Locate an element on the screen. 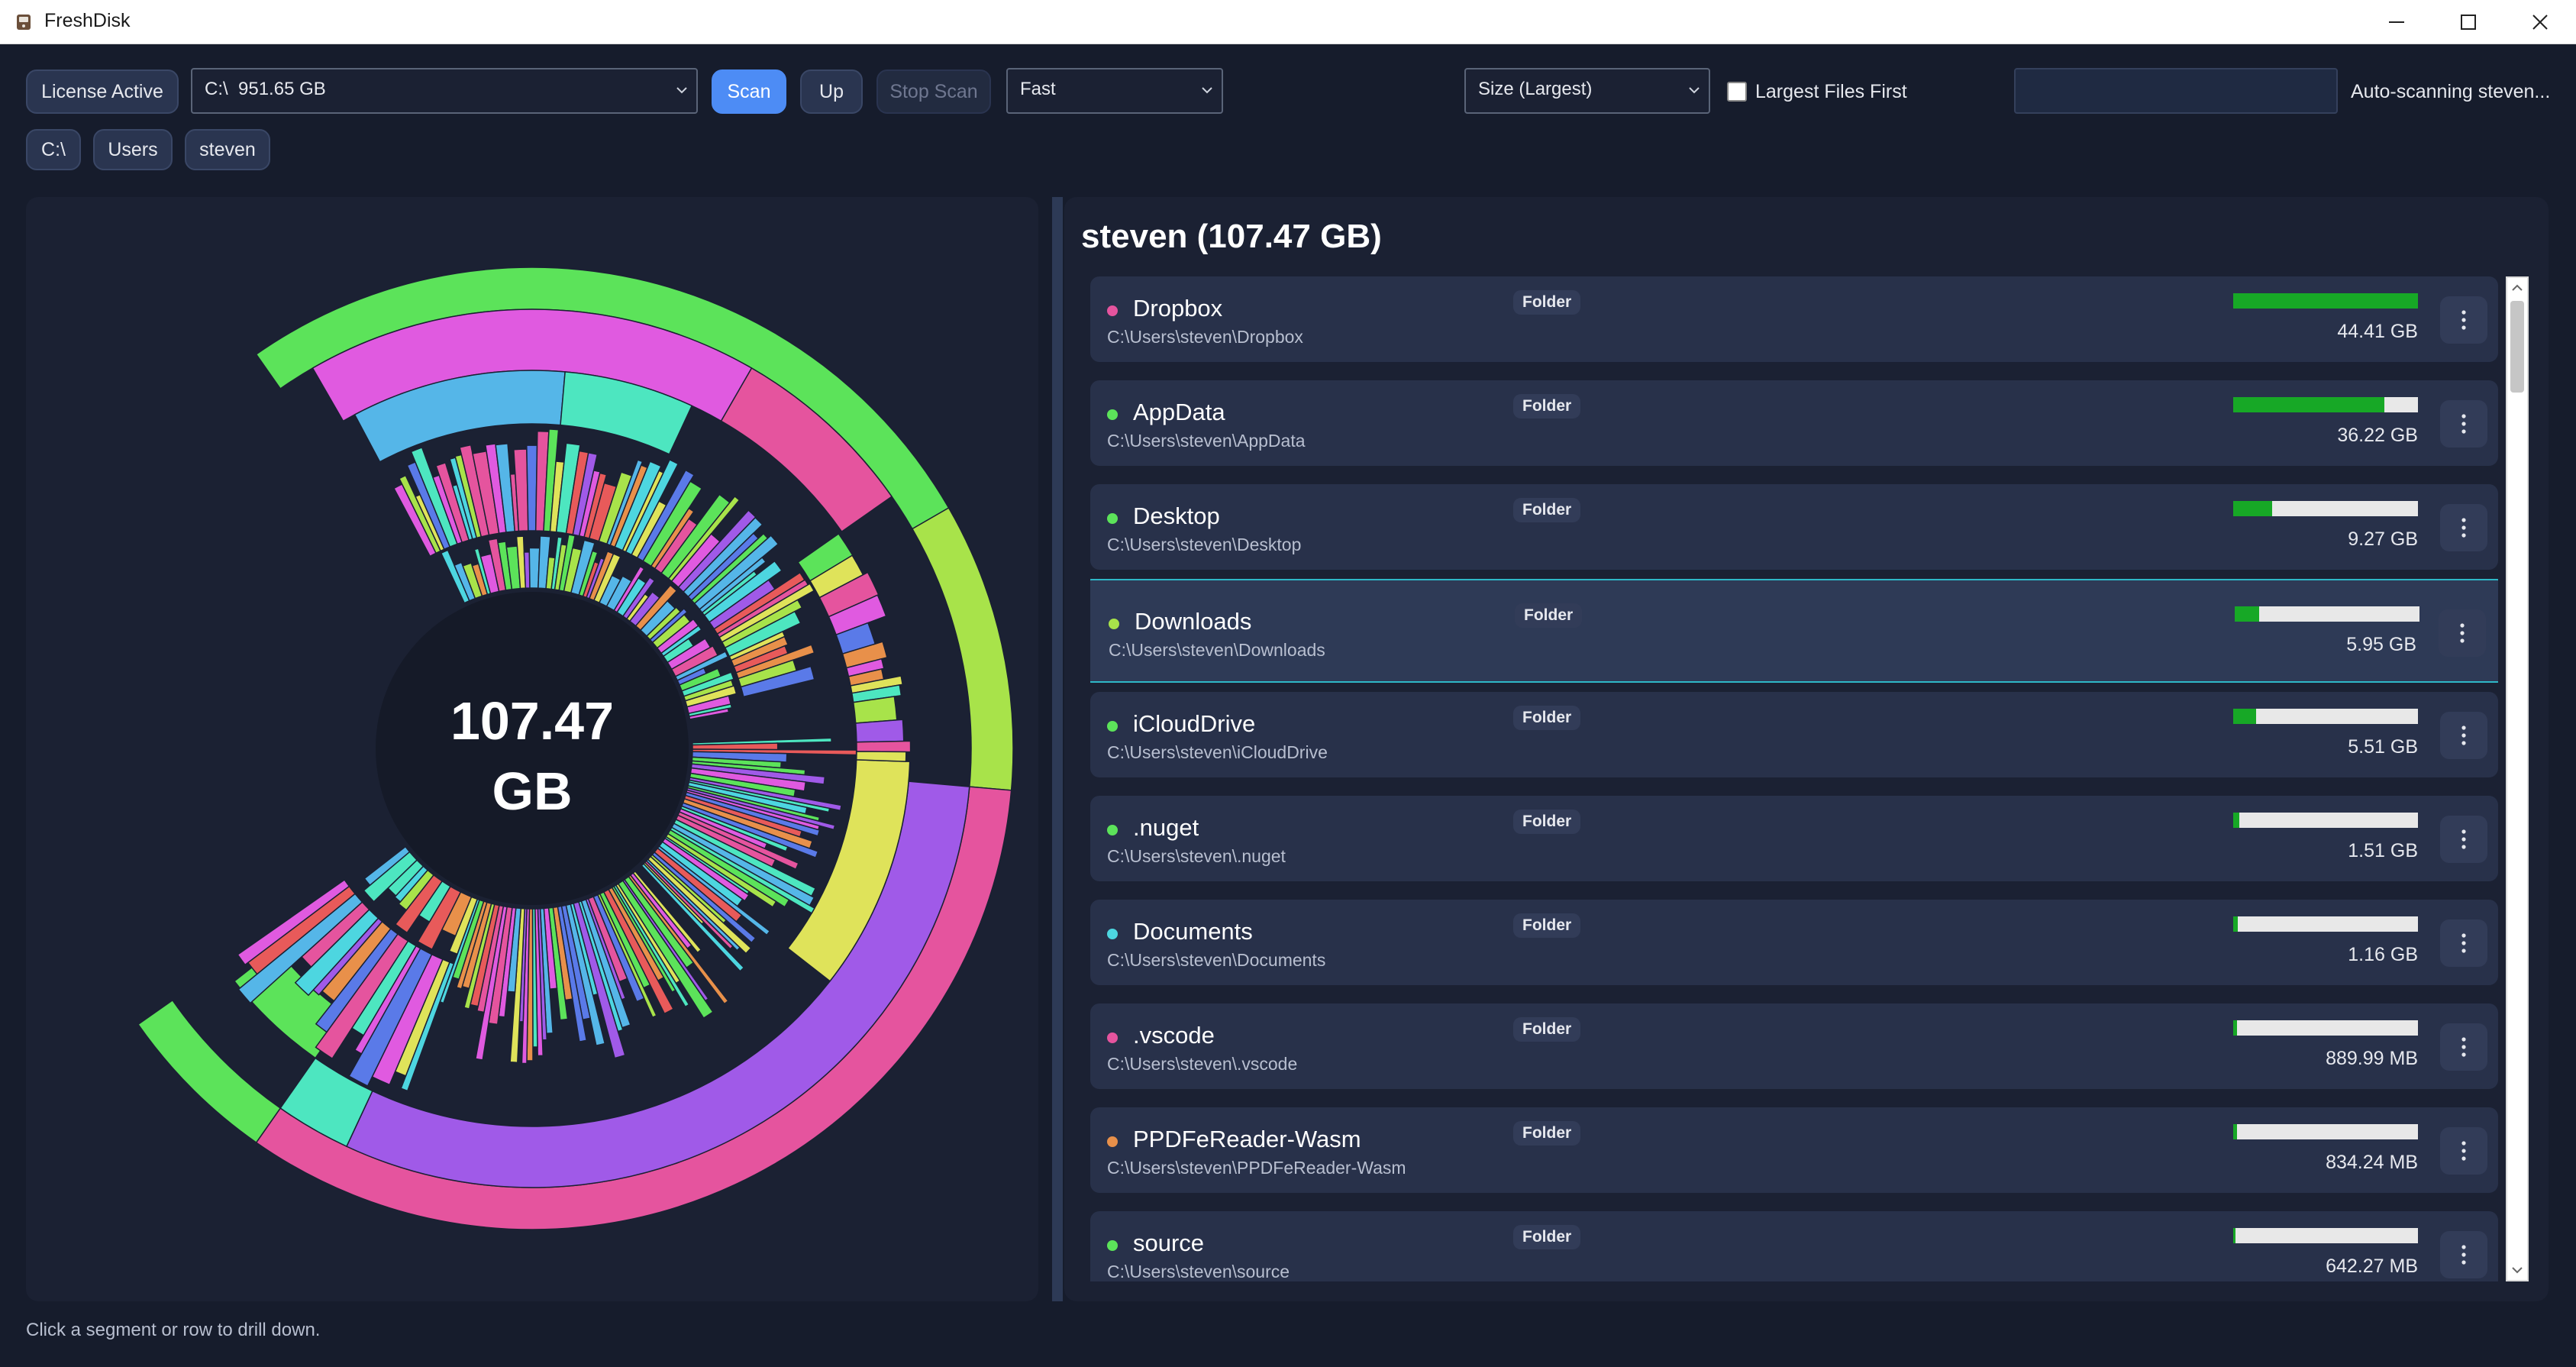  folder-path: C:\Users\steven\Documents is located at coordinates (1216, 960).